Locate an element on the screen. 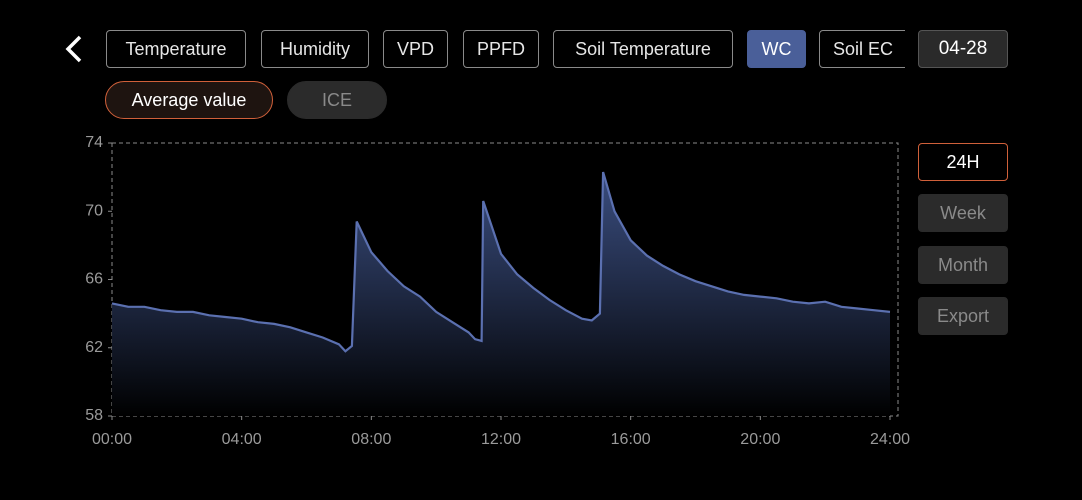 The image size is (1082, 500). tab-clip: Soil EC is located at coordinates (862, 49).